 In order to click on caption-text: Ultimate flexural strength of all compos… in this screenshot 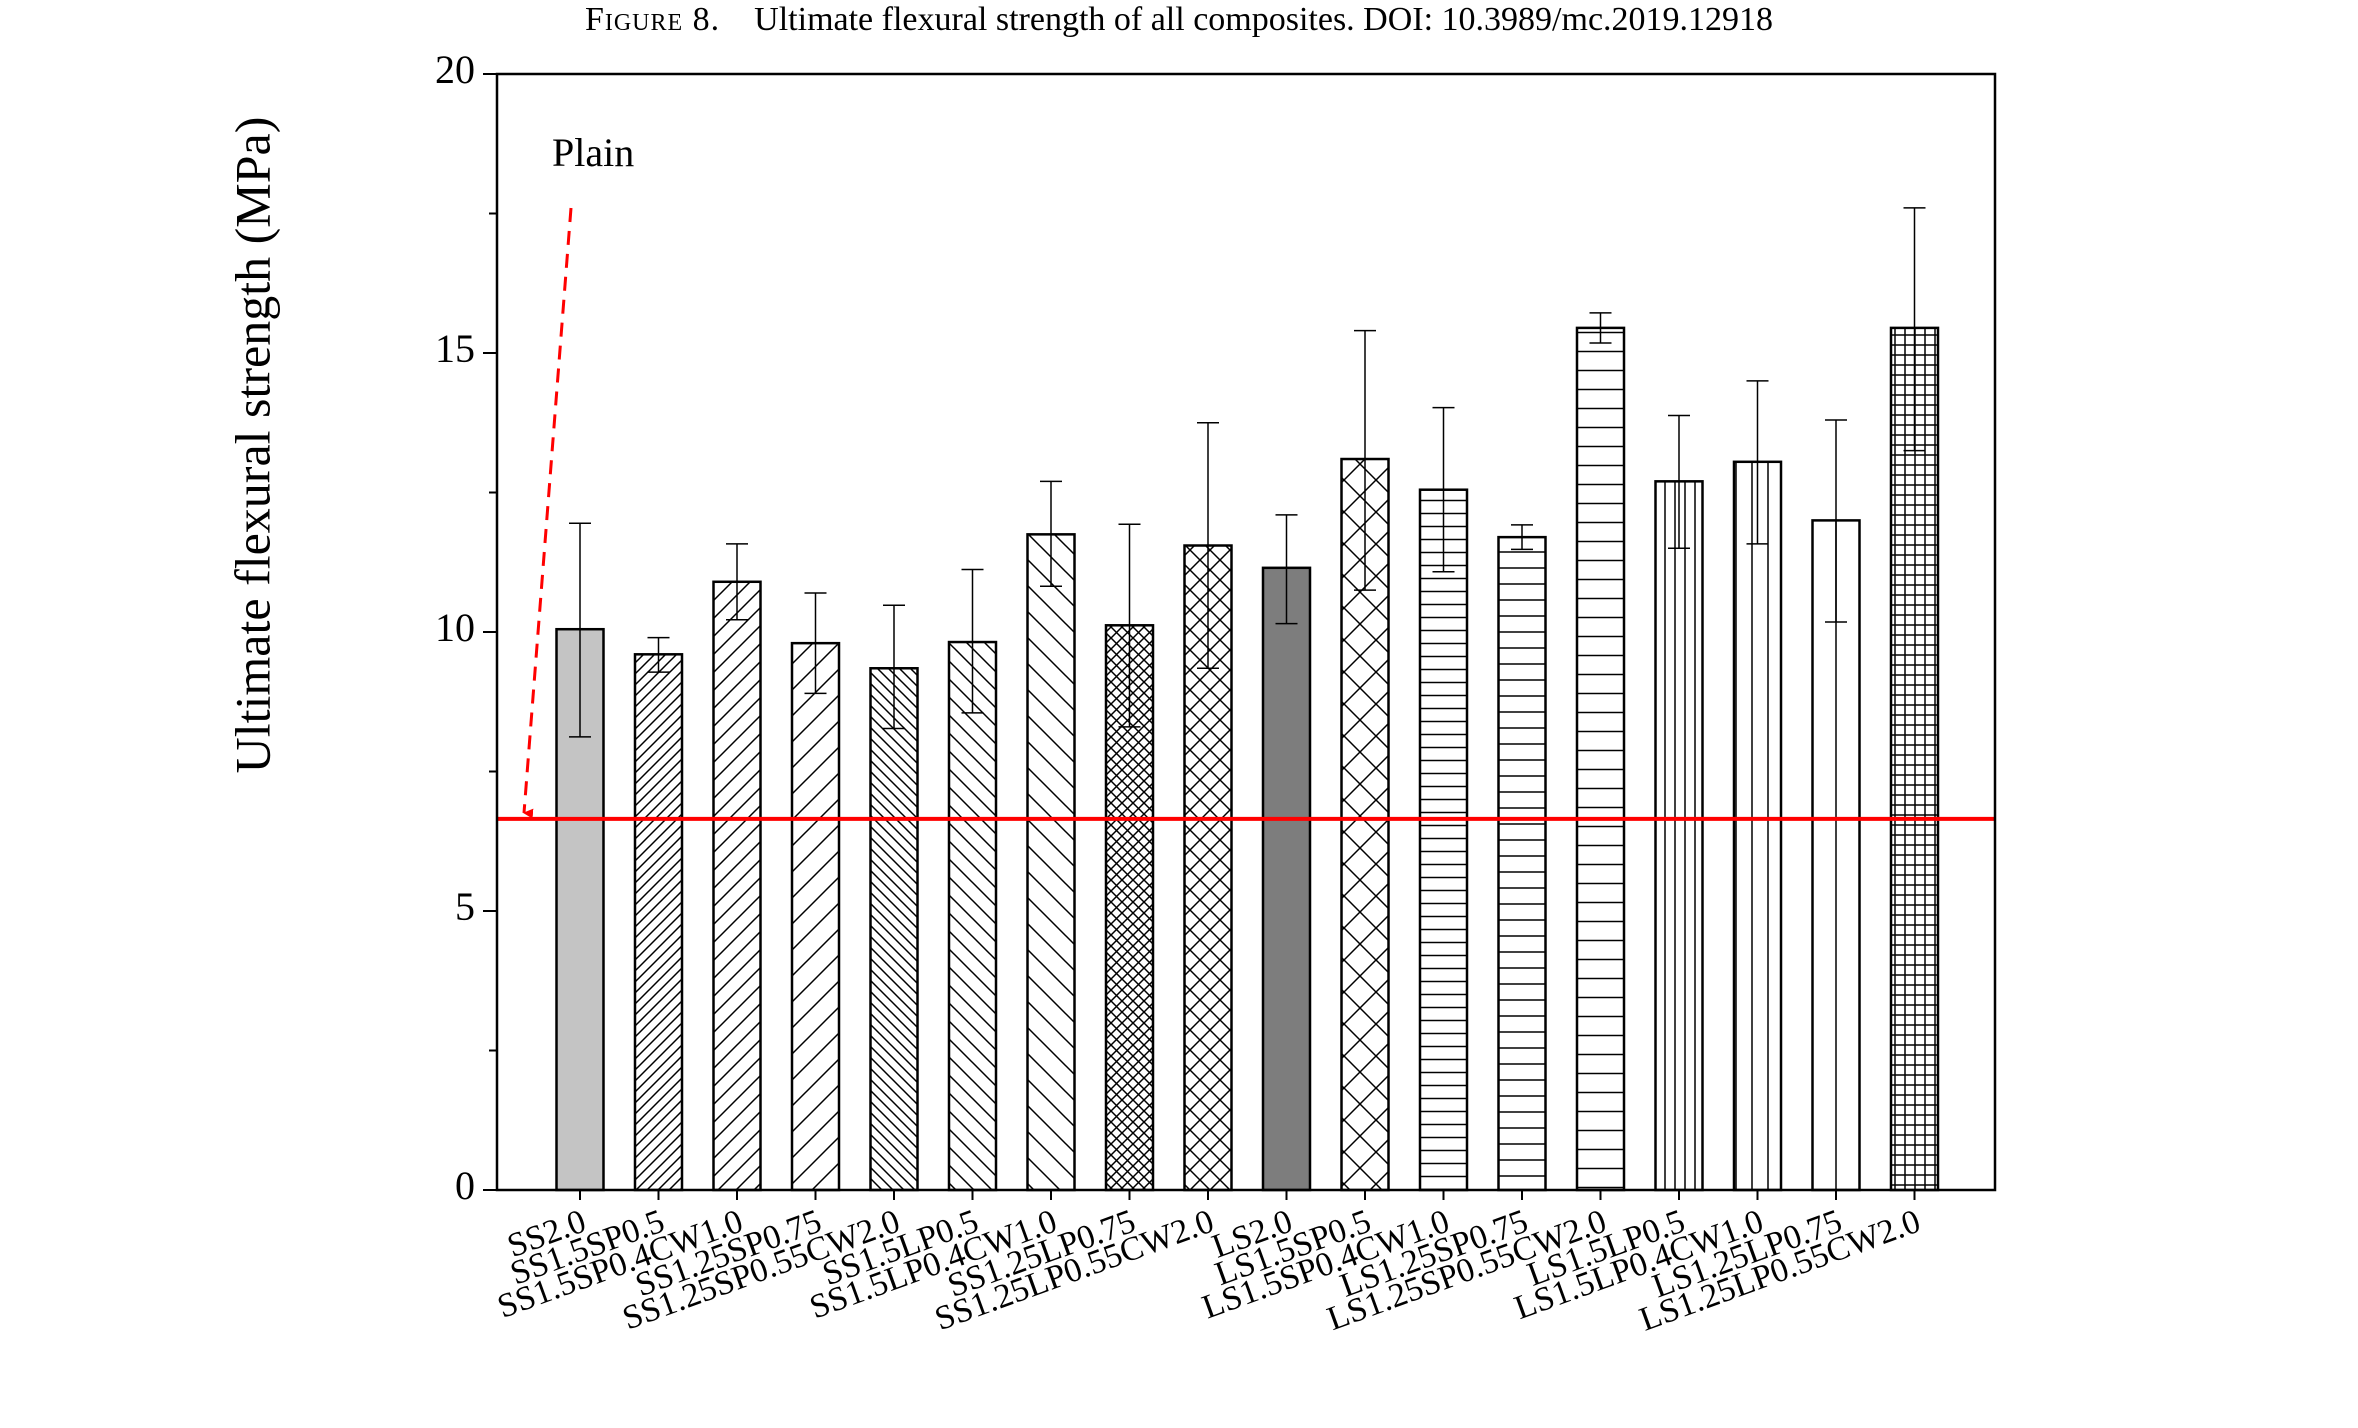, I will do `click(1264, 19)`.